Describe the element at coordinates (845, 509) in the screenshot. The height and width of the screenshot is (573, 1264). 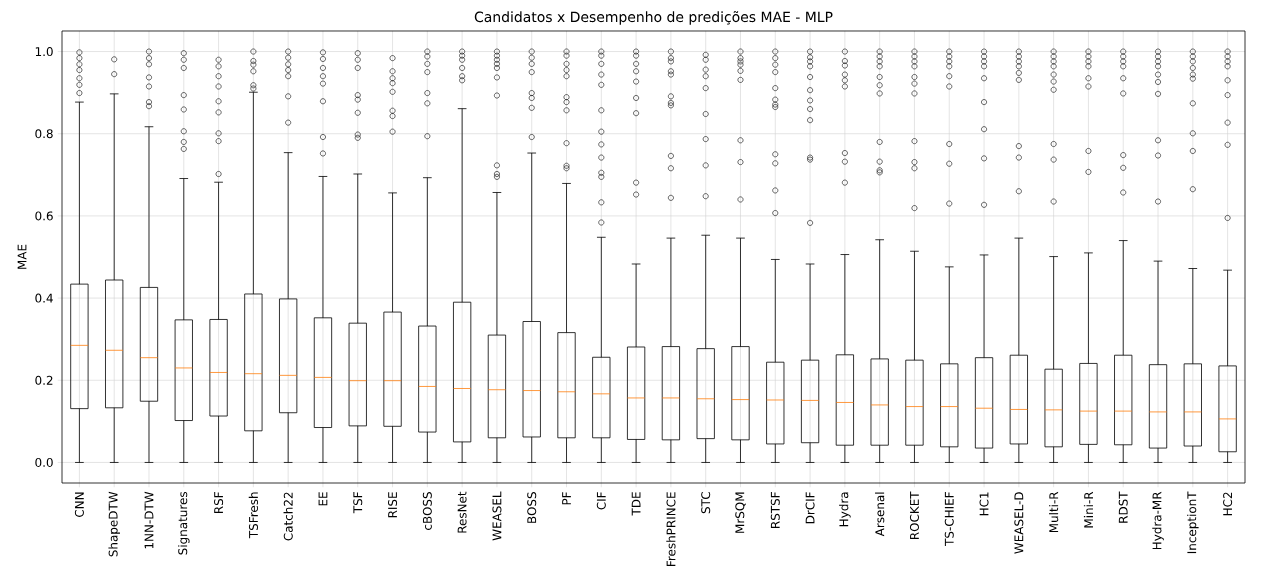
I see `x-tick-label: Hydra` at that location.